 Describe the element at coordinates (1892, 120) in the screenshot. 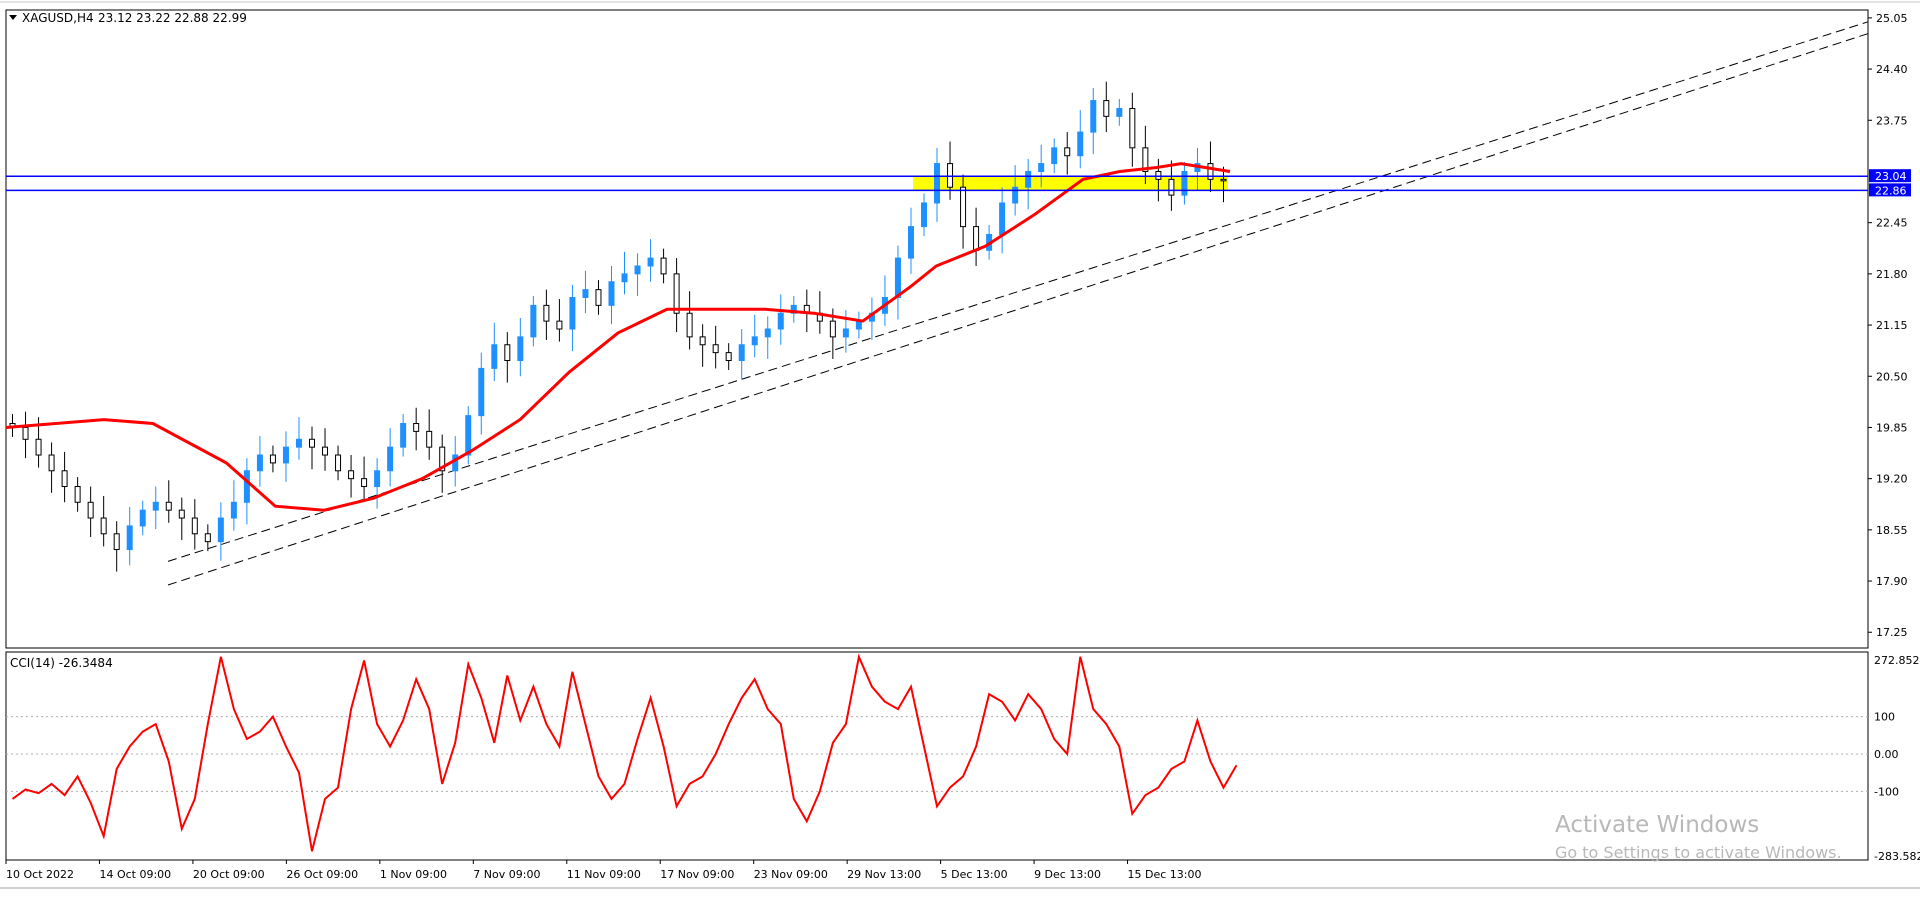

I see `price-tick-label: 23.75` at that location.